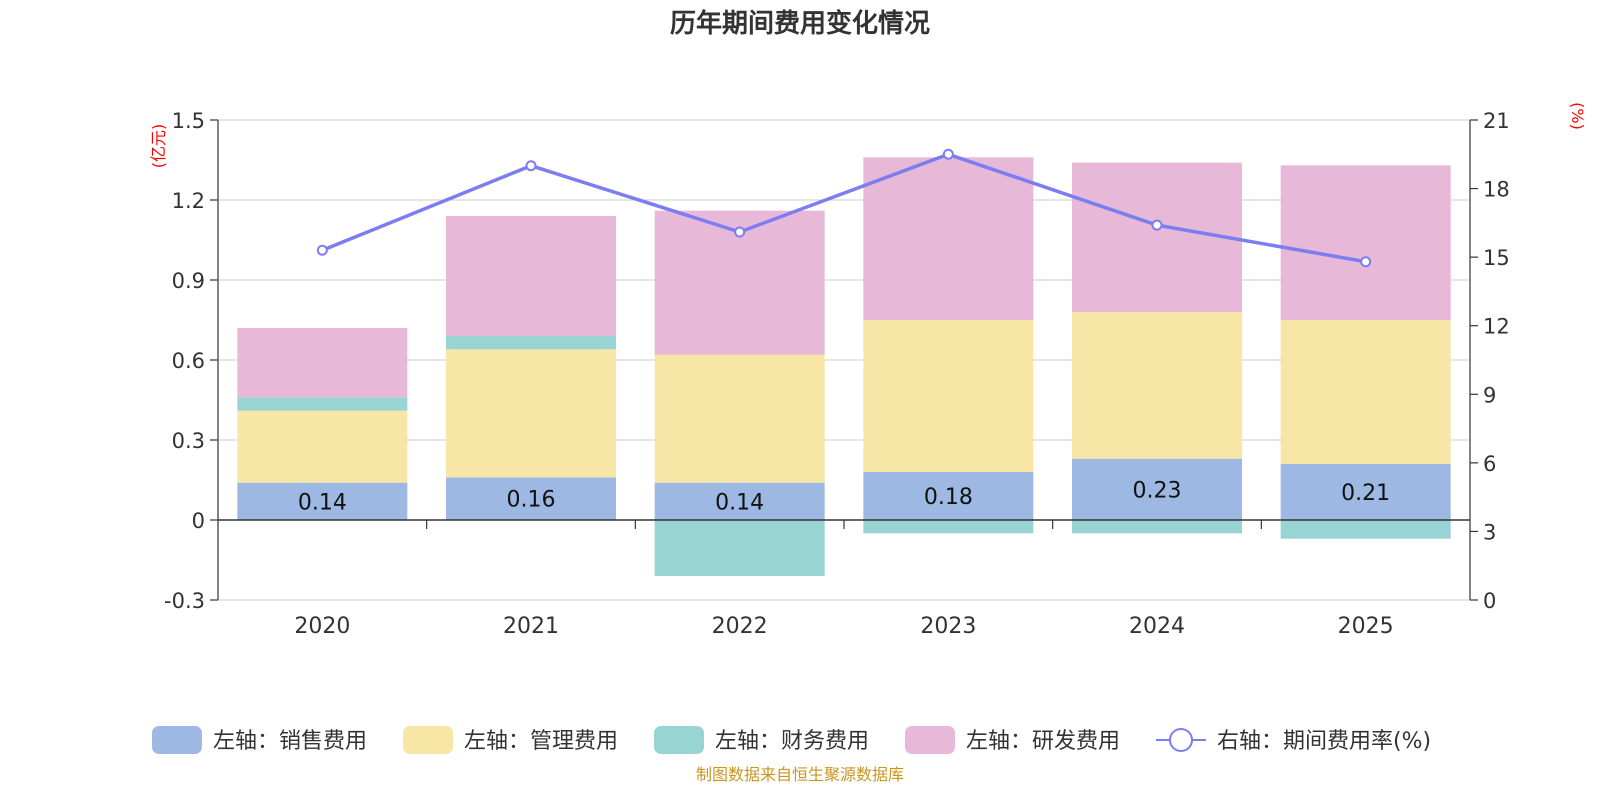 This screenshot has width=1600, height=800. Describe the element at coordinates (948, 626) in the screenshot. I see `category-label: 2023` at that location.